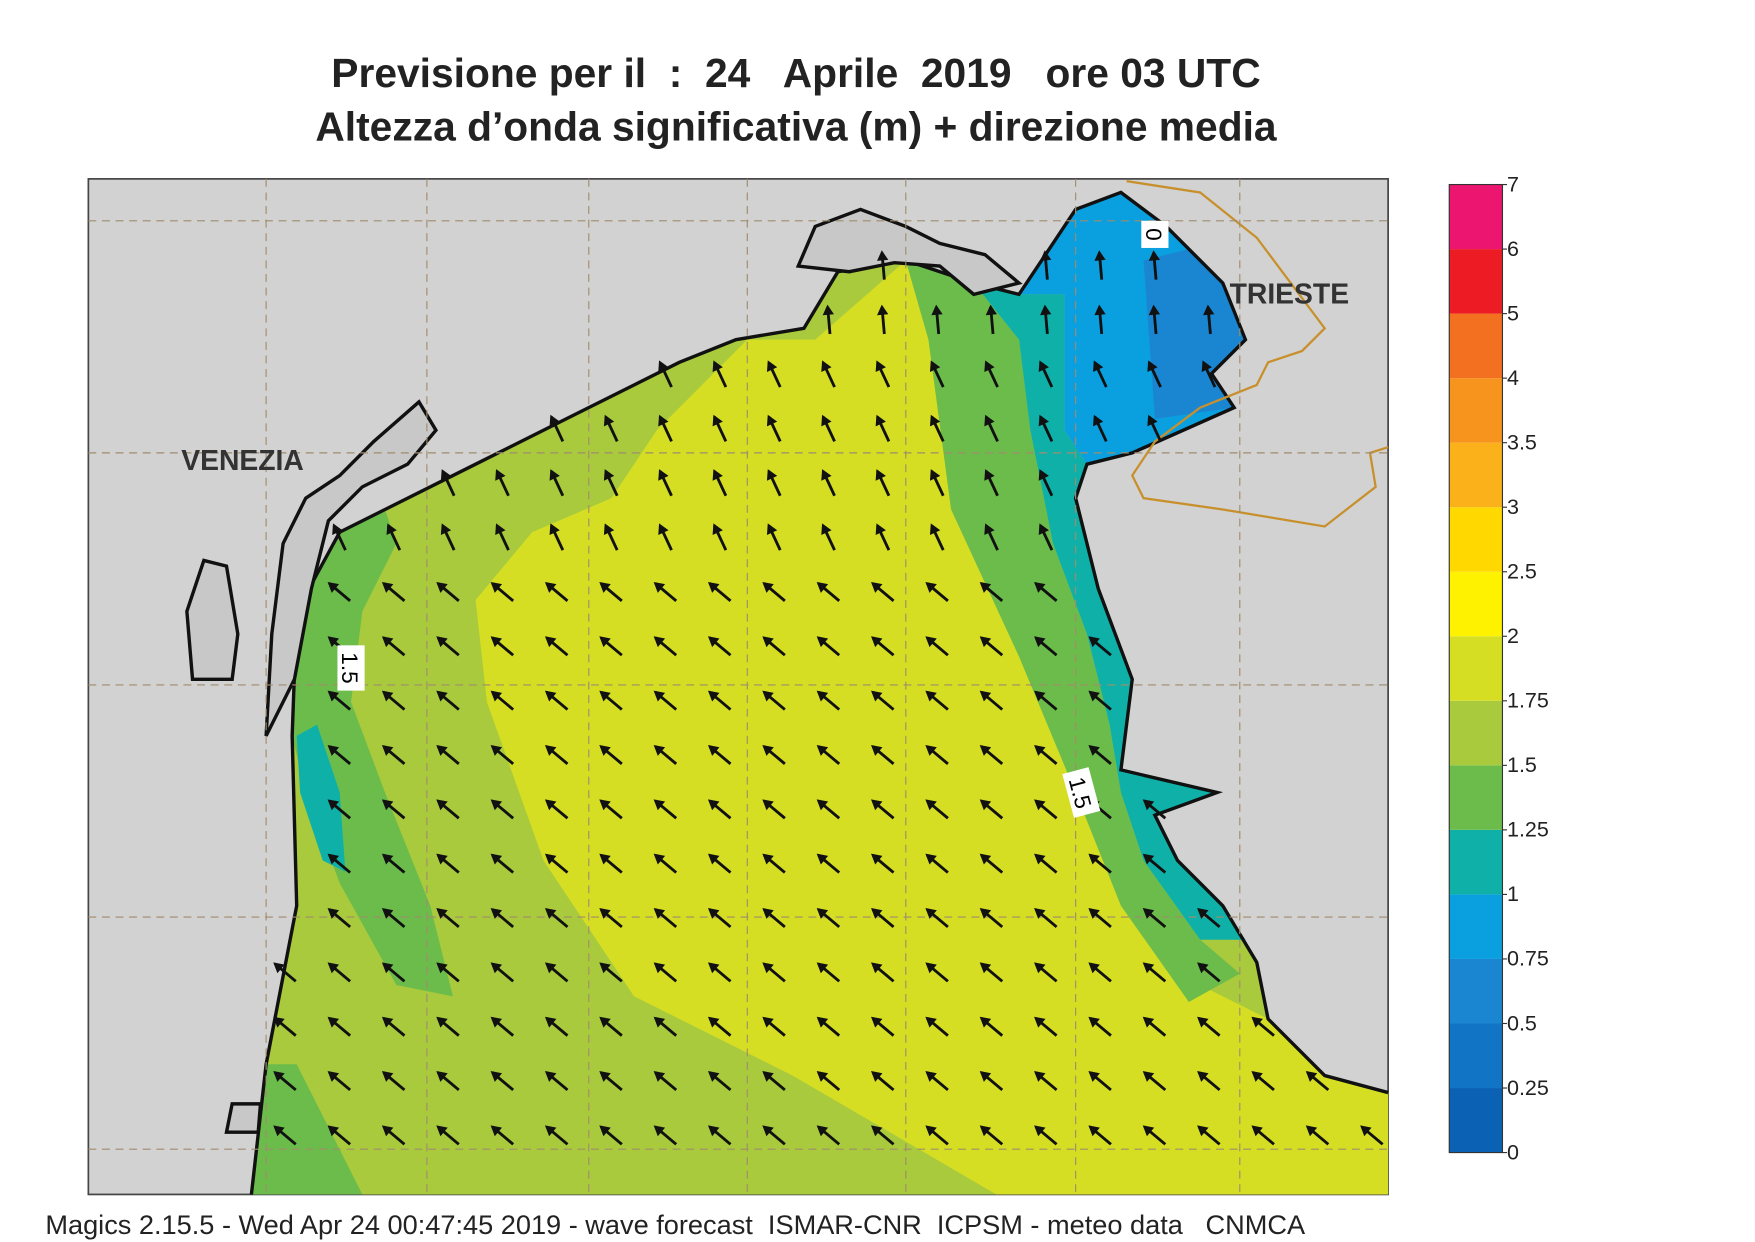 The height and width of the screenshot is (1242, 1755). Describe the element at coordinates (1522, 765) in the screenshot. I see `tick-label: 1.5` at that location.